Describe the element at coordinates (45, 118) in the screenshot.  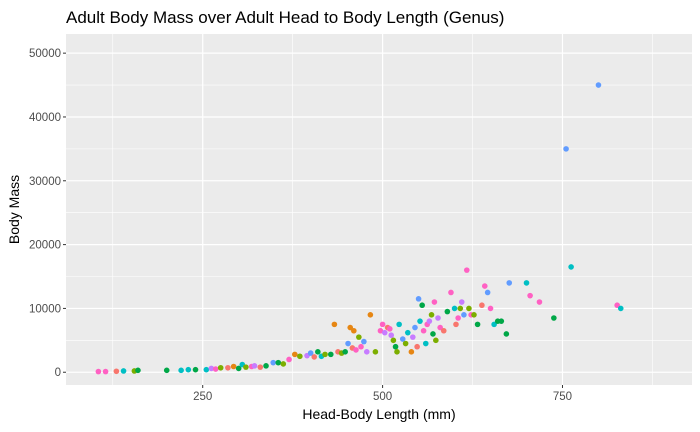
I see `y-tick-label: 40000` at that location.